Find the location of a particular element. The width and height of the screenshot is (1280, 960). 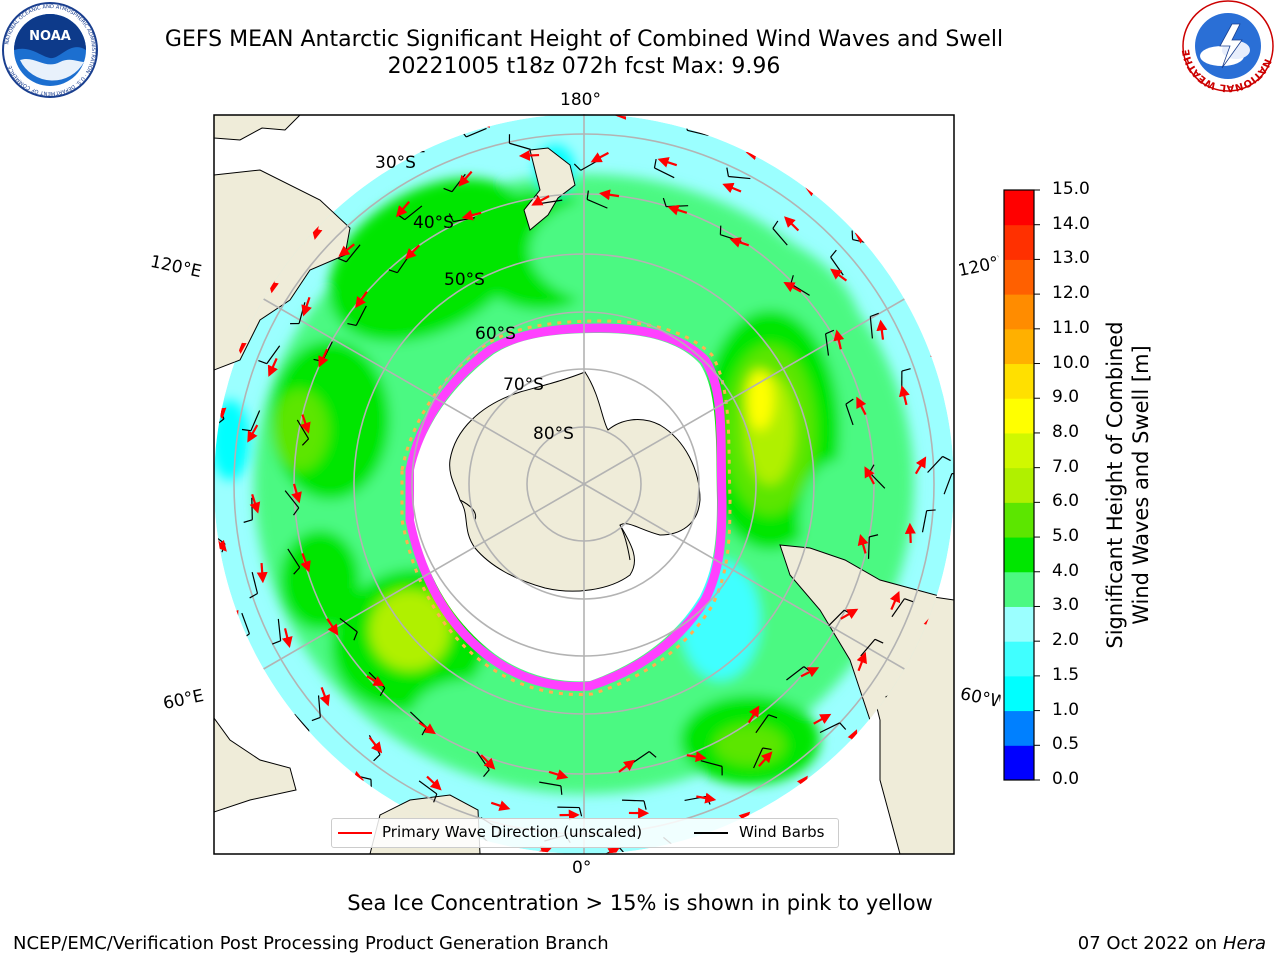

colorbar-tick-label: 12.0 is located at coordinates (1071, 293).